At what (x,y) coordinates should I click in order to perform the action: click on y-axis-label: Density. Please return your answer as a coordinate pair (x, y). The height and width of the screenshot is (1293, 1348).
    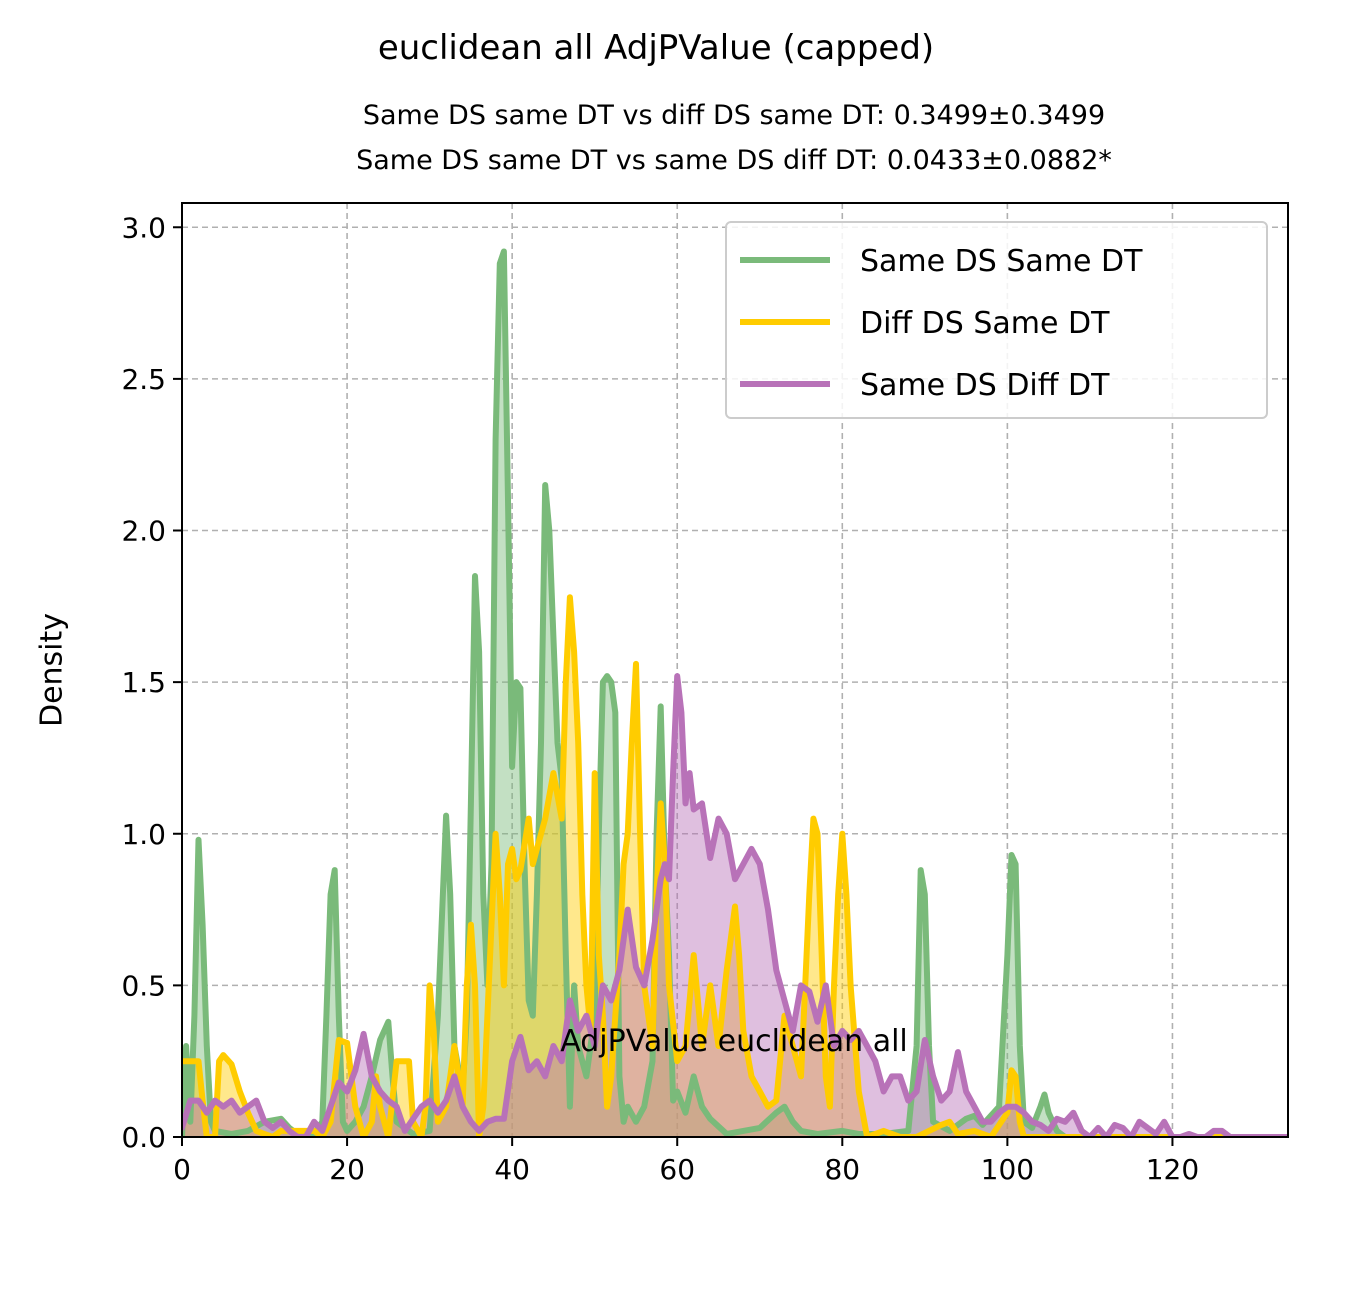
    Looking at the image, I should click on (52, 670).